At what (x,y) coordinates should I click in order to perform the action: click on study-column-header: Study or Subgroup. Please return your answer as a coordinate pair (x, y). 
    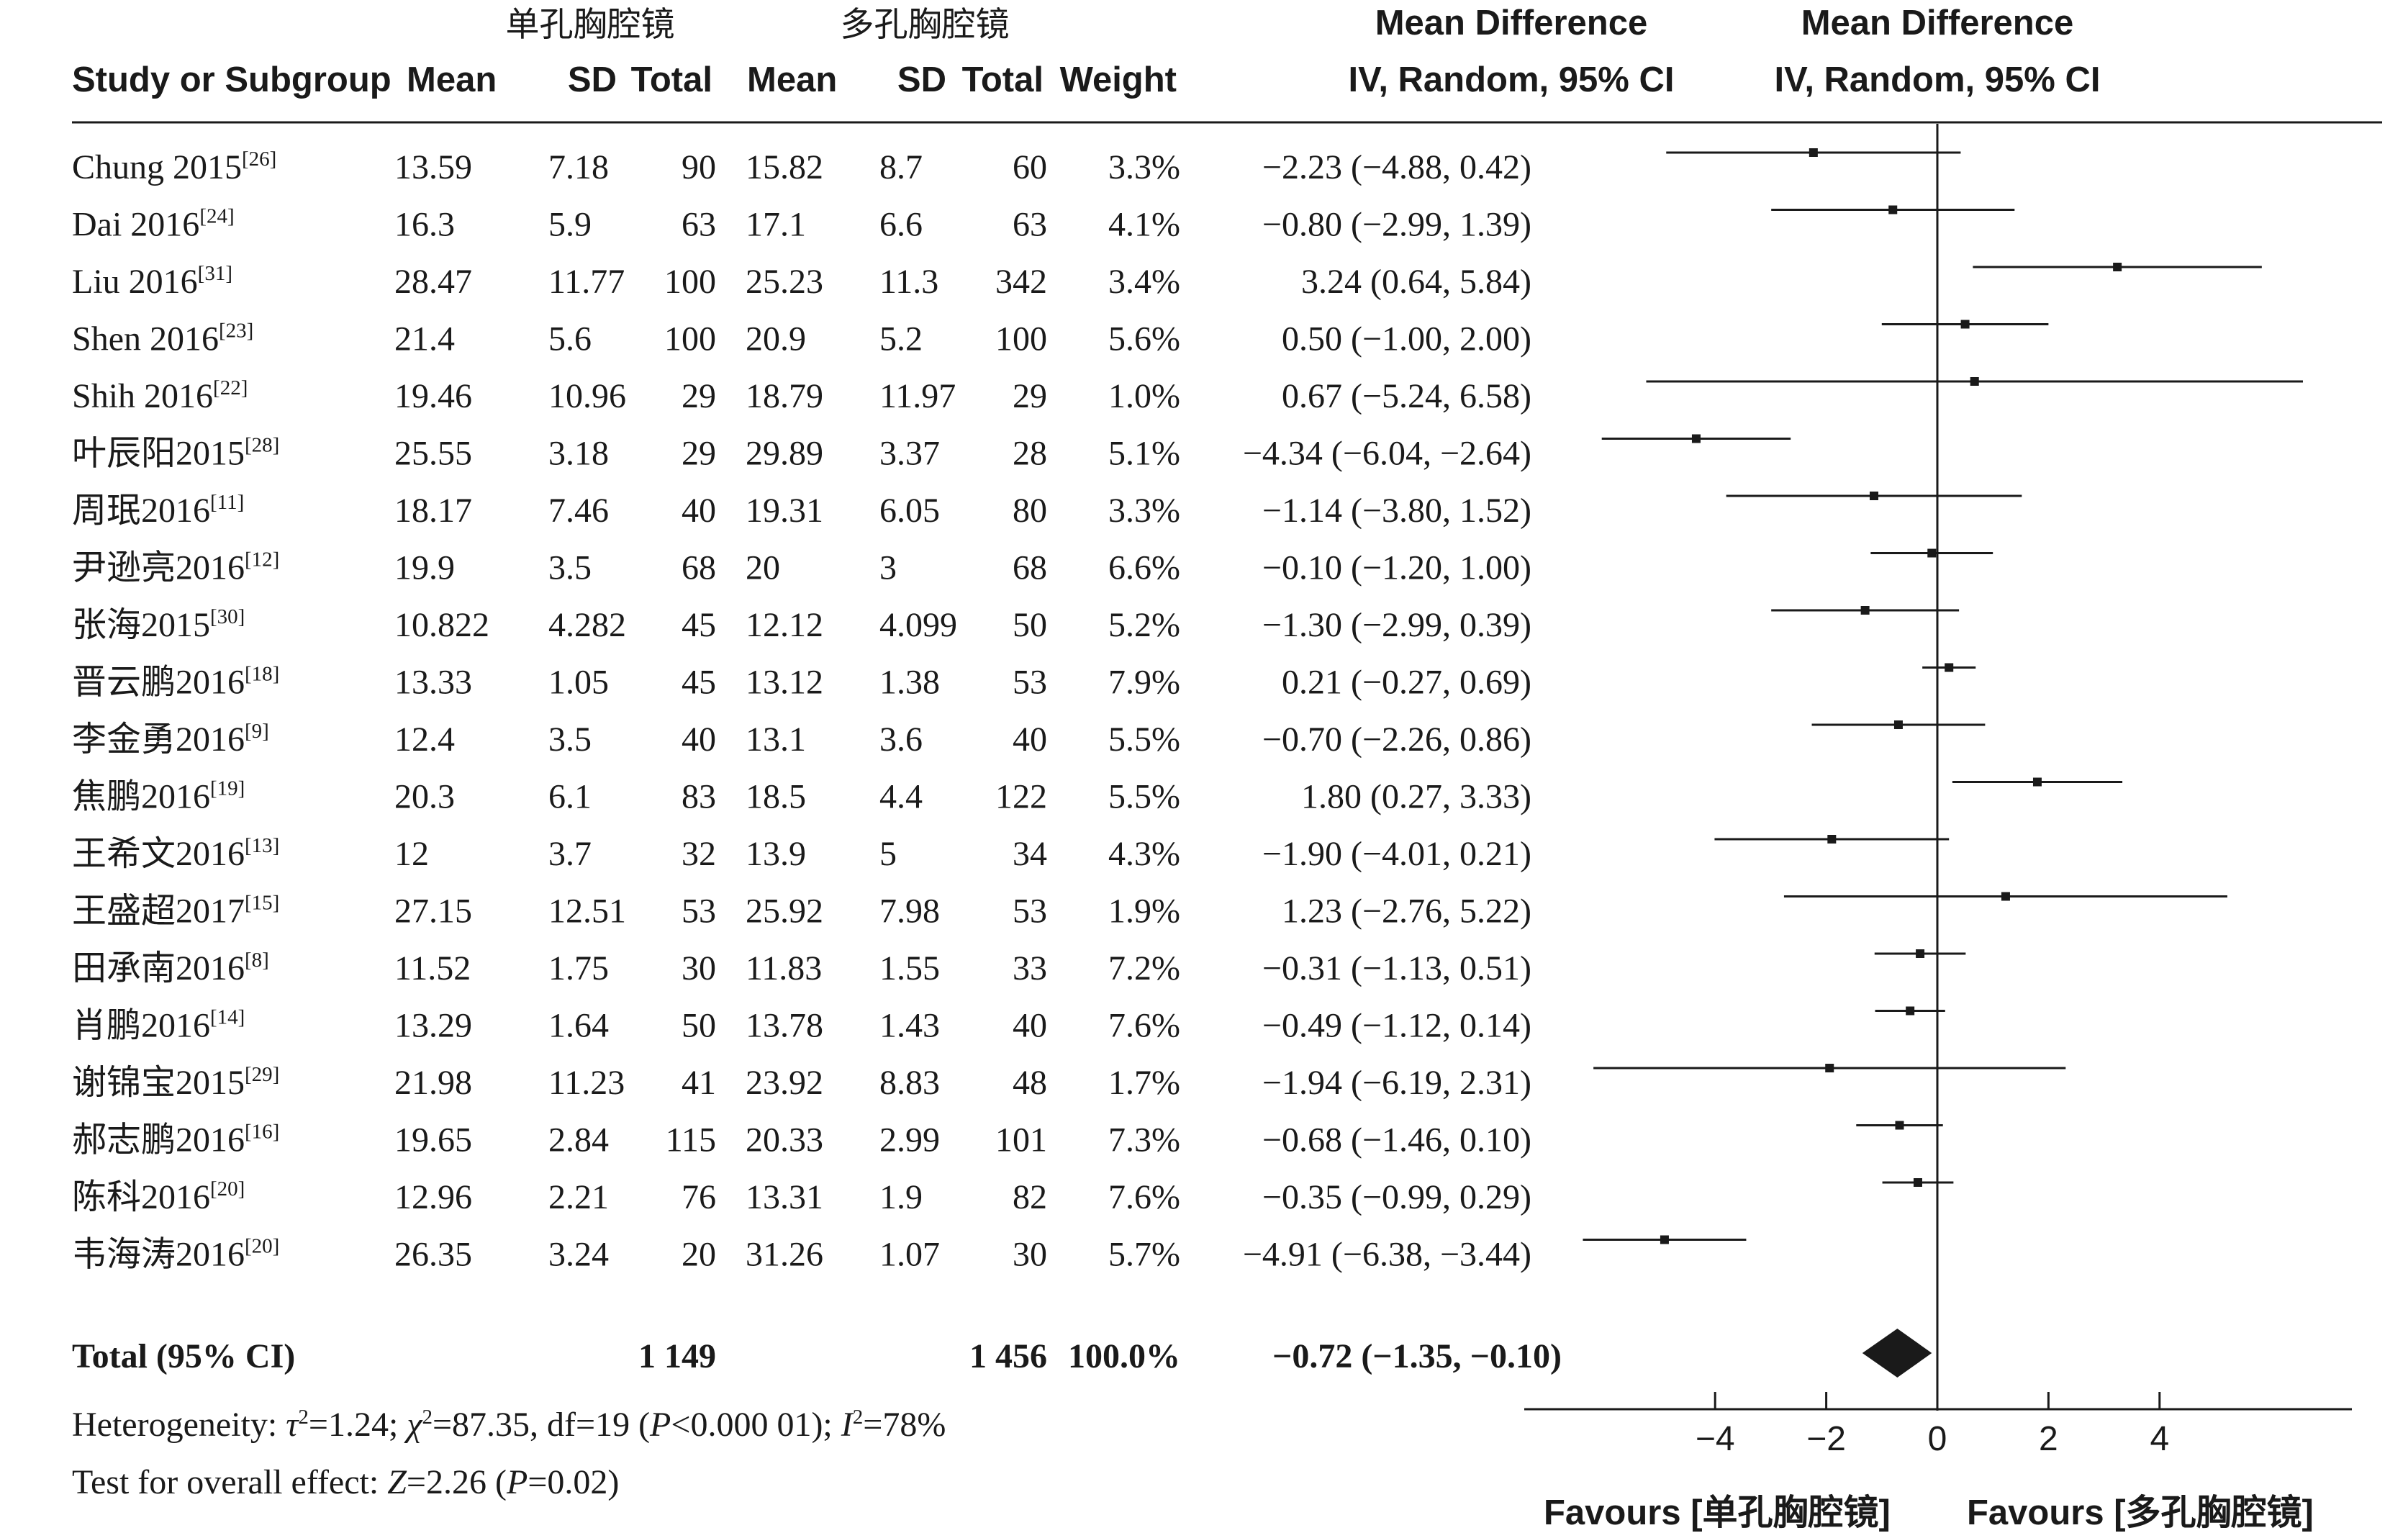
    Looking at the image, I should click on (231, 79).